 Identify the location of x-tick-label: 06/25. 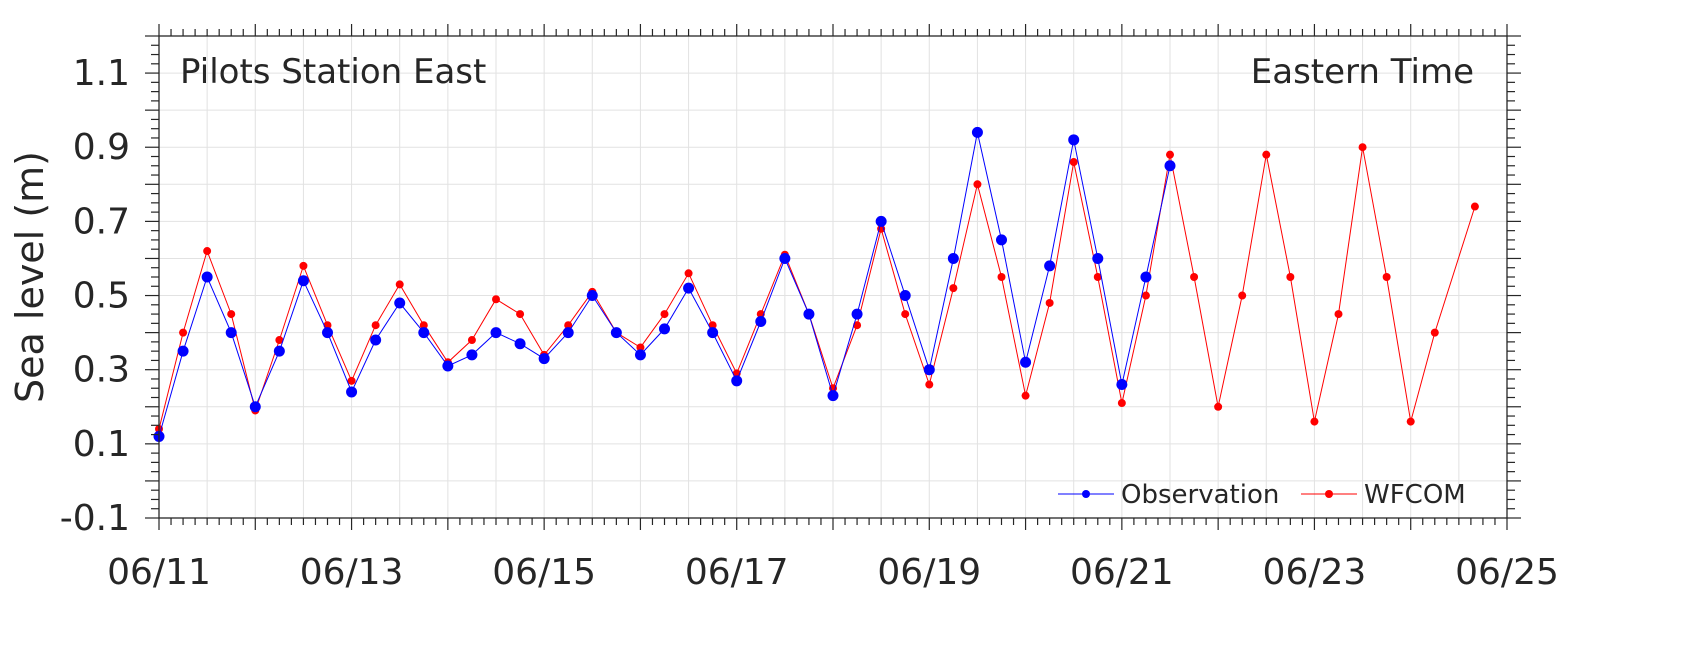
(1507, 572).